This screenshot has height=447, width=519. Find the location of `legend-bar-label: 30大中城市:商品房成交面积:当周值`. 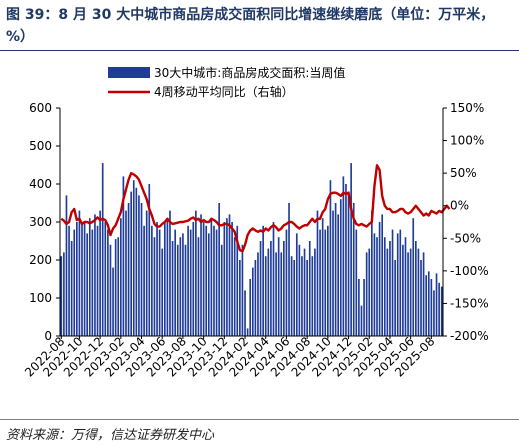

legend-bar-label: 30大中城市:商品房成交面积:当周值 is located at coordinates (249, 72).